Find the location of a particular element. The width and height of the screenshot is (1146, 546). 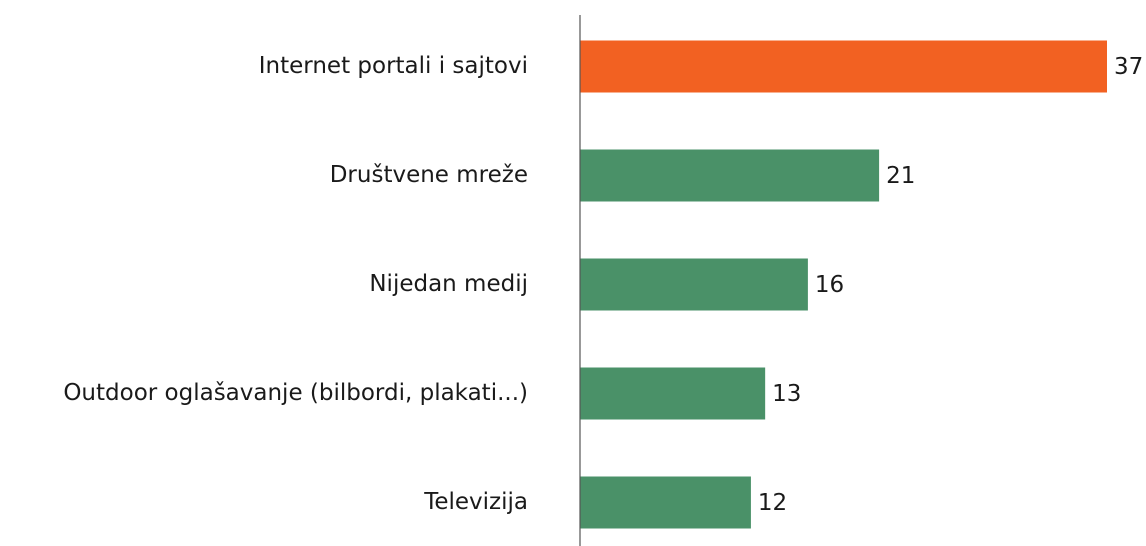

value-label: 13 is located at coordinates (786, 394).